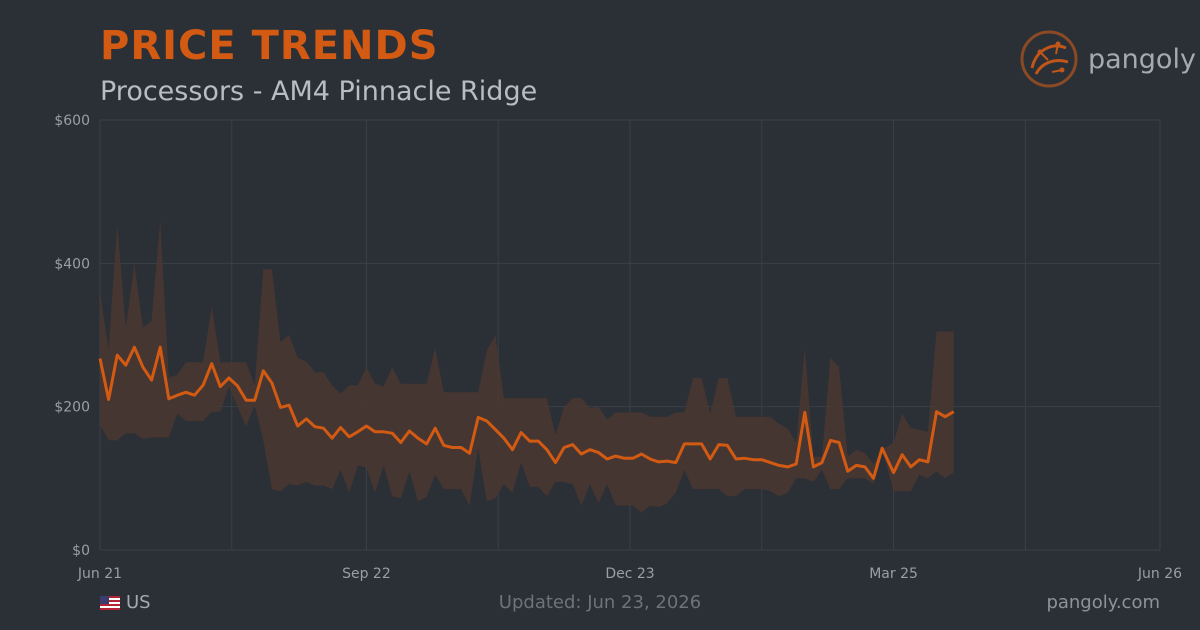 The height and width of the screenshot is (630, 1200). What do you see at coordinates (1103, 602) in the screenshot?
I see `site-link: pangoly.com` at bounding box center [1103, 602].